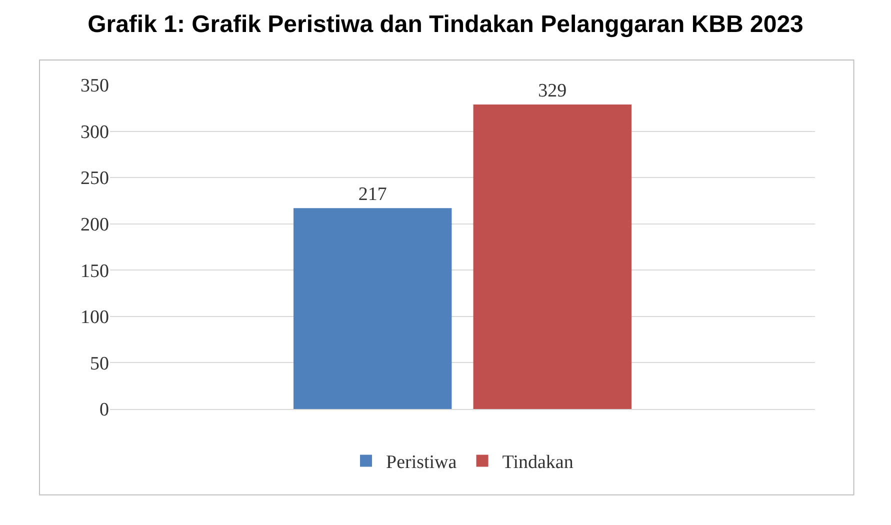  Describe the element at coordinates (538, 463) in the screenshot. I see `legend-label: Tindakan` at that location.